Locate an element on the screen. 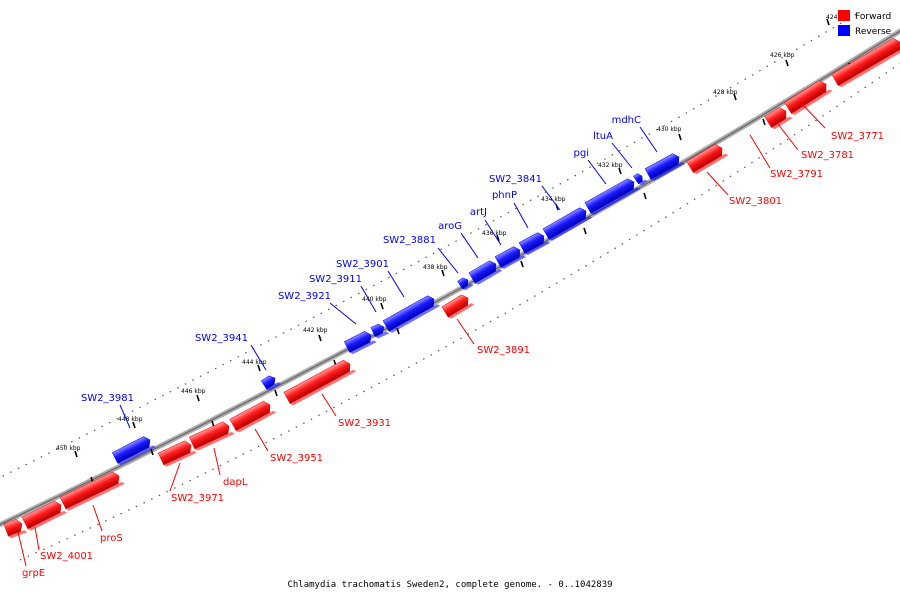 The height and width of the screenshot is (600, 900). gene-label-sw2_3841: SW2_3841 is located at coordinates (525, 192).